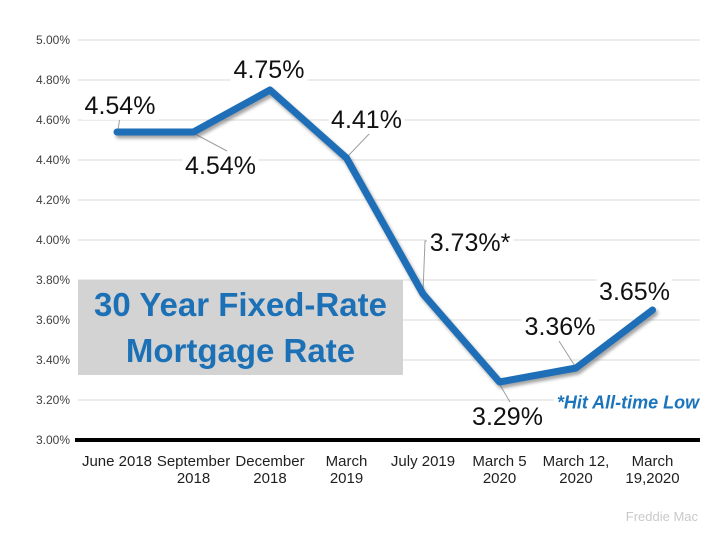 The image size is (720, 540). I want to click on annotation-hit-all-time-low: *Hit All-time Low, so click(628, 403).